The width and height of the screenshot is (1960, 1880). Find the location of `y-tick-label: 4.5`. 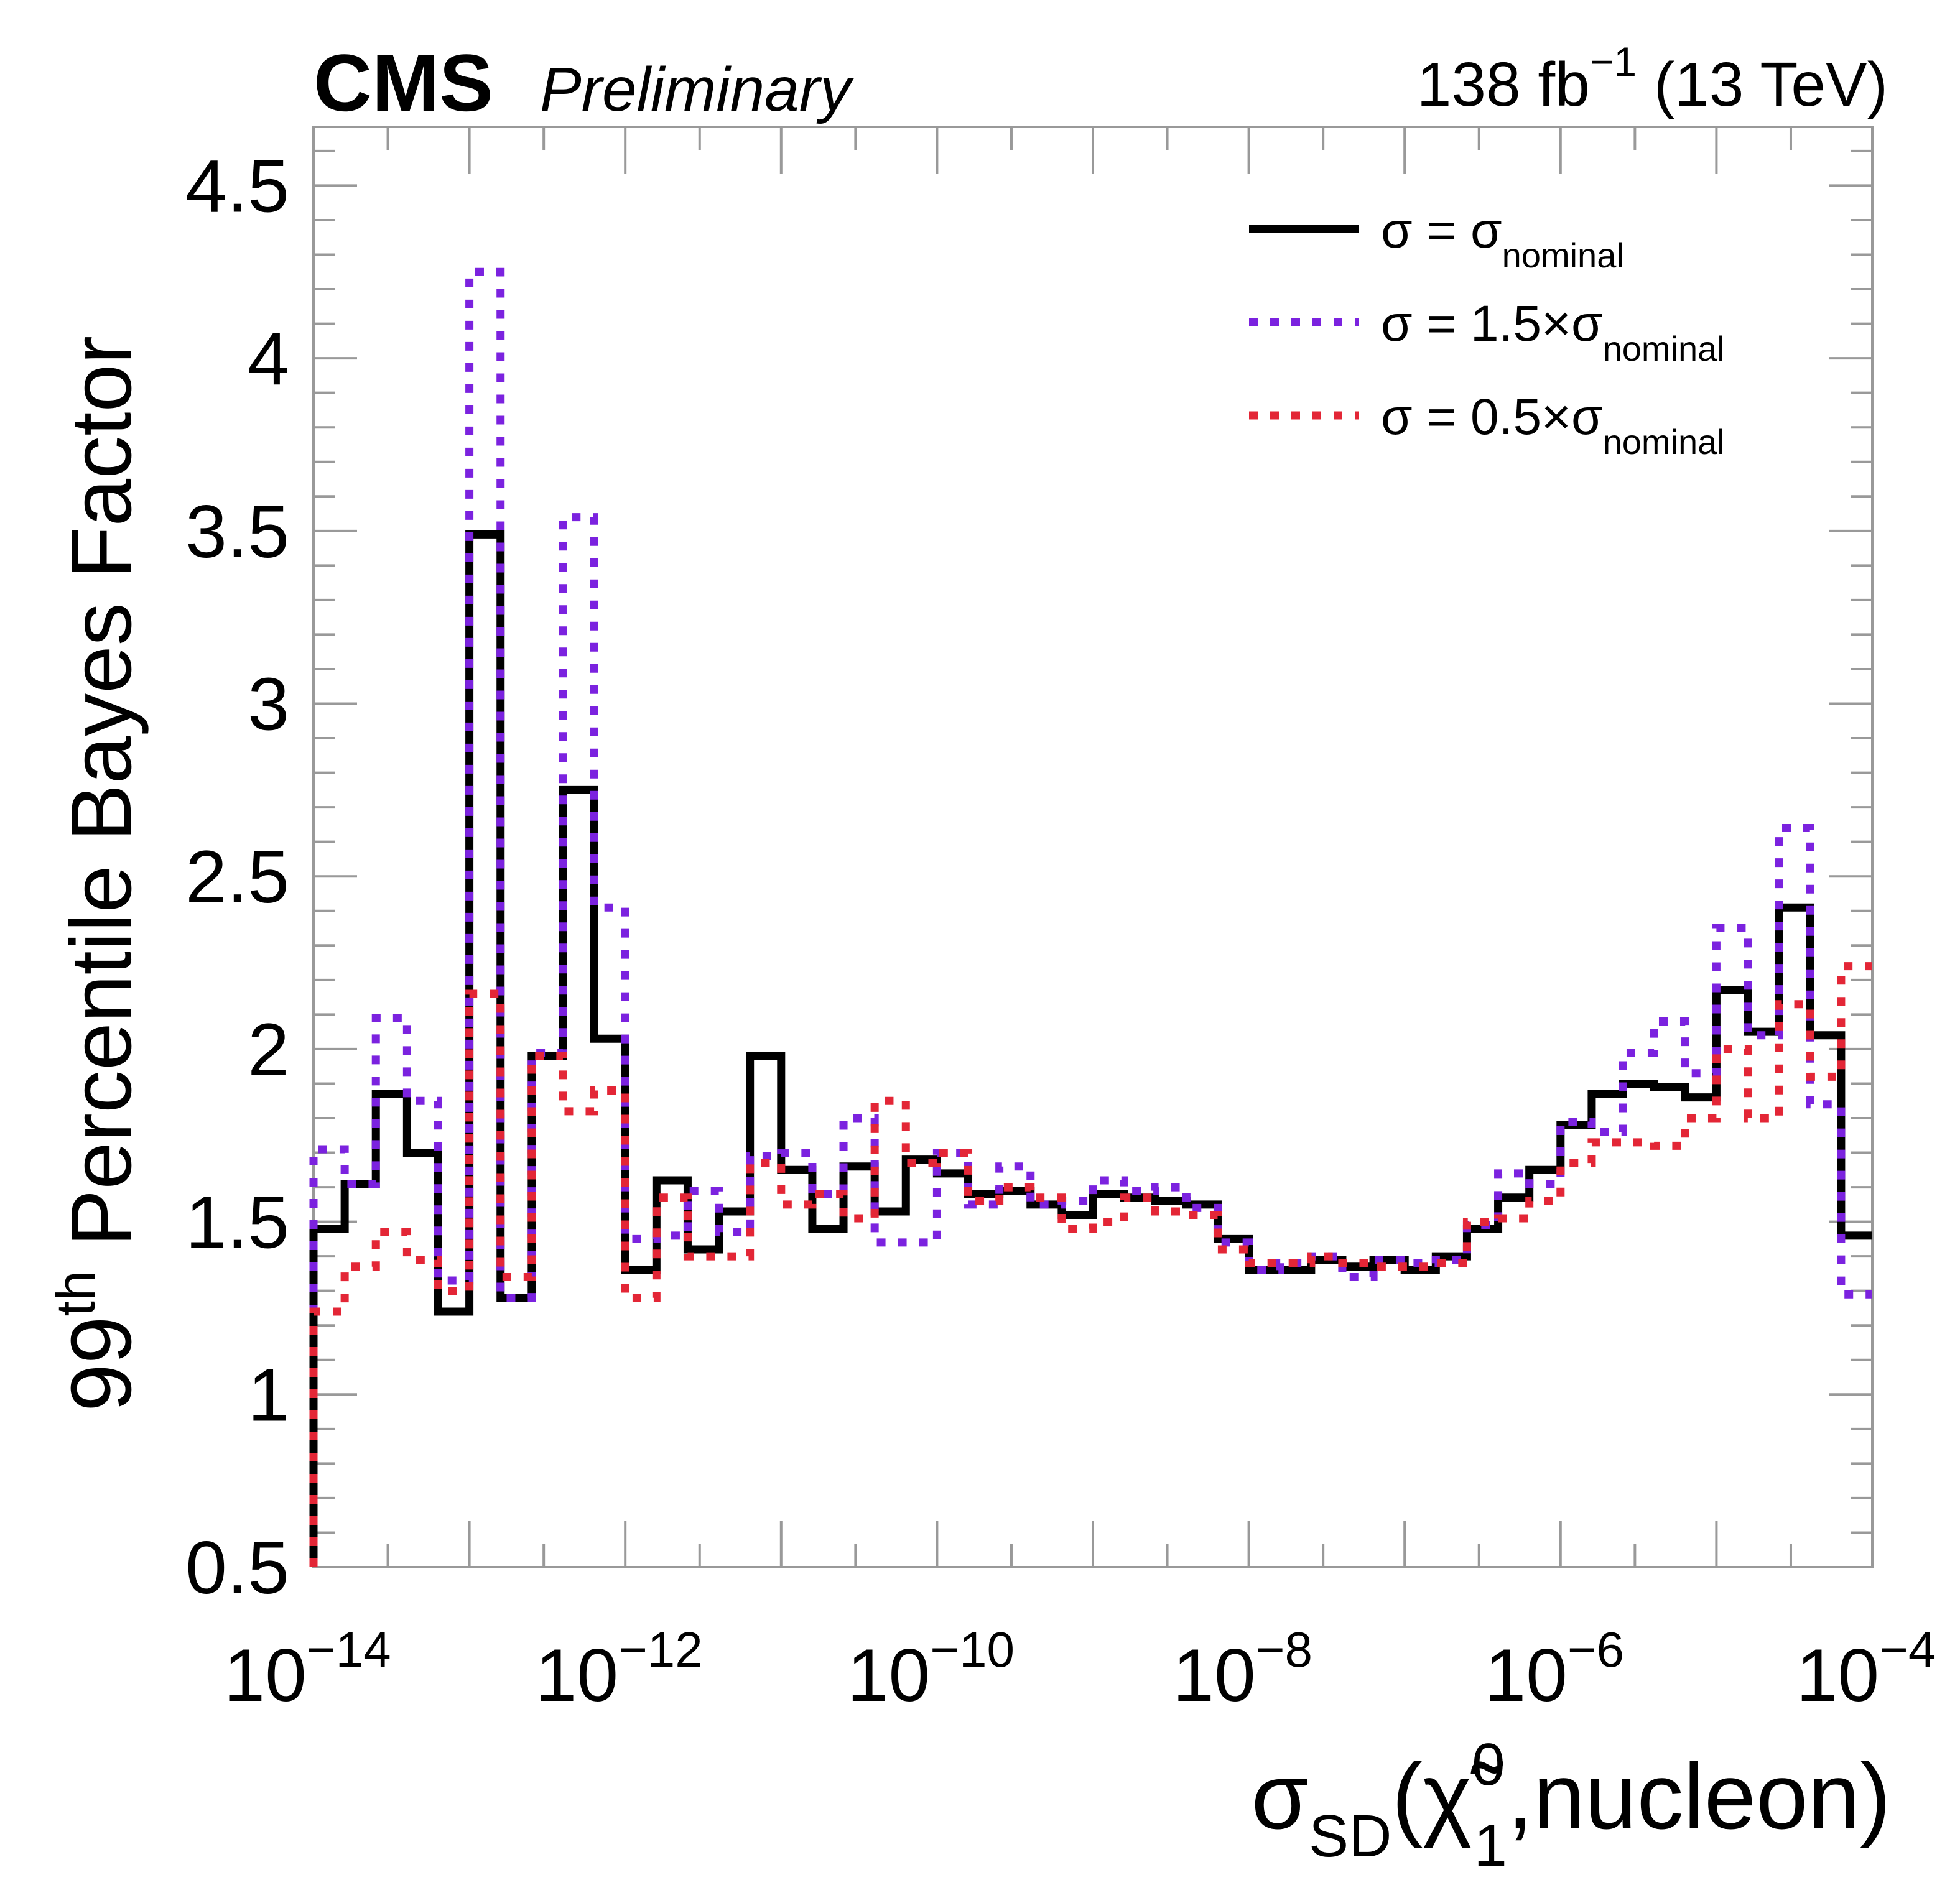

y-tick-label: 4.5 is located at coordinates (237, 186).